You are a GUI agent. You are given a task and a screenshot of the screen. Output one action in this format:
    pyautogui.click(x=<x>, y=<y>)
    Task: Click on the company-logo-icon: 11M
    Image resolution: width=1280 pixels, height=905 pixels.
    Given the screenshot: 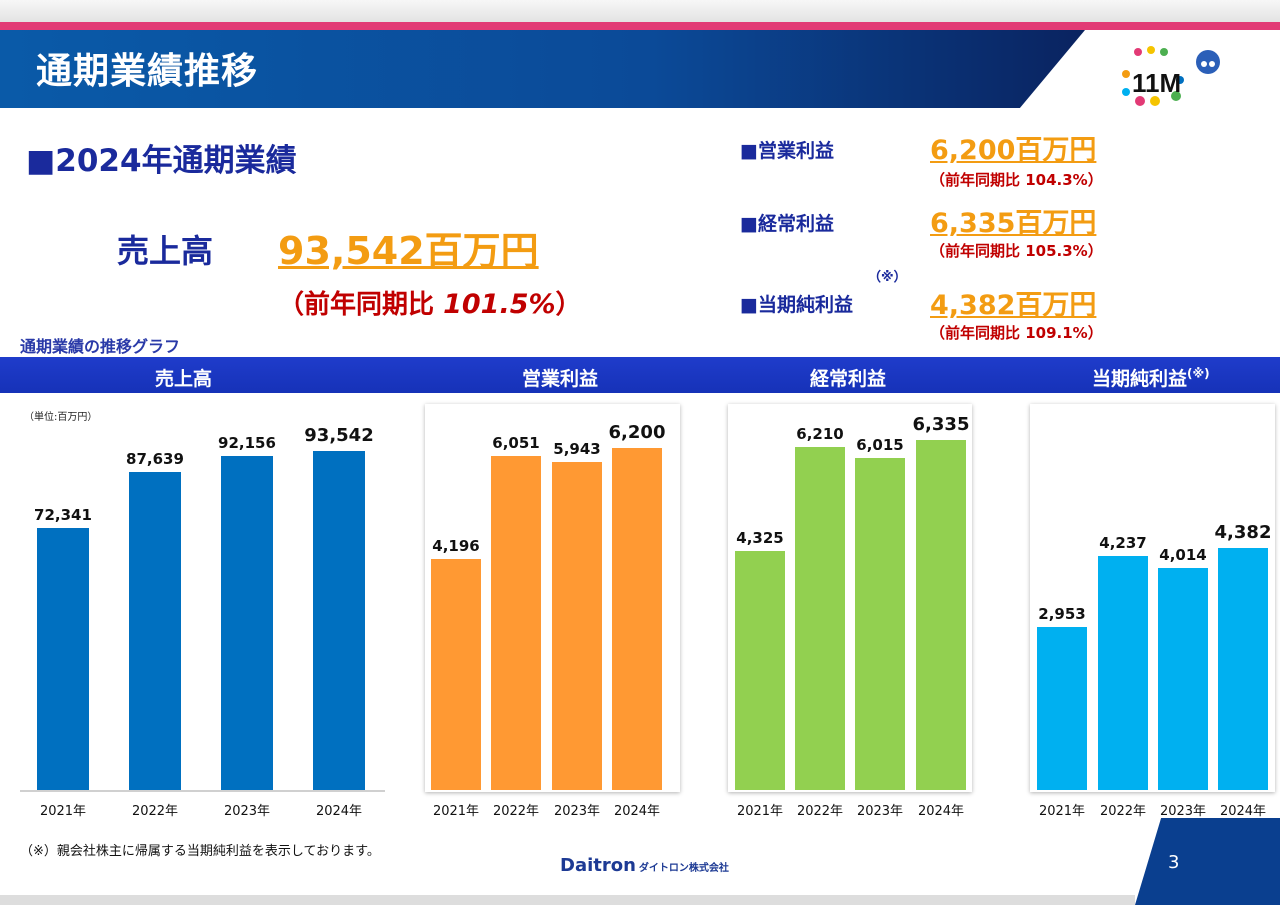 What is the action you would take?
    pyautogui.click(x=1171, y=76)
    